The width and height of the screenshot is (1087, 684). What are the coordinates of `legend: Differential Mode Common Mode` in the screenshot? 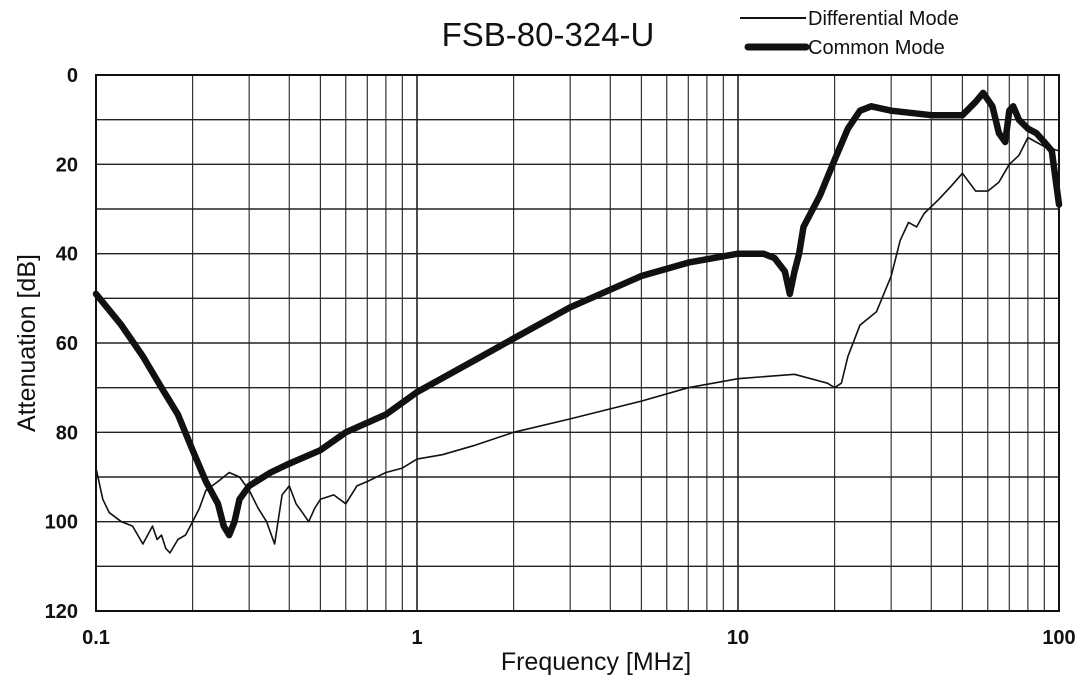 It's located at (849, 33).